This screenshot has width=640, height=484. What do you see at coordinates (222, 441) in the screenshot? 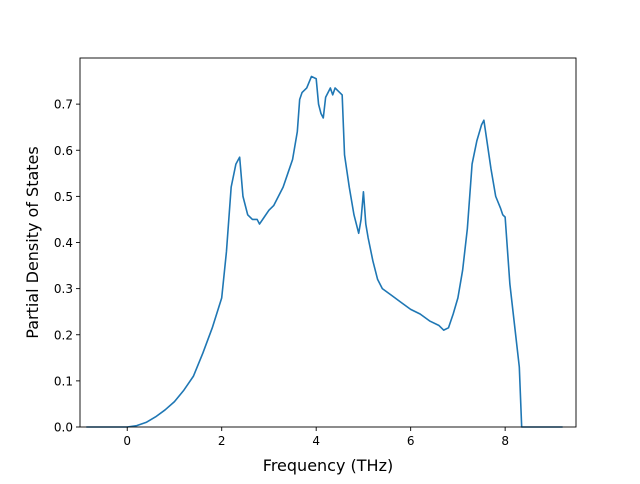
I see `x-tick-label: 2` at bounding box center [222, 441].